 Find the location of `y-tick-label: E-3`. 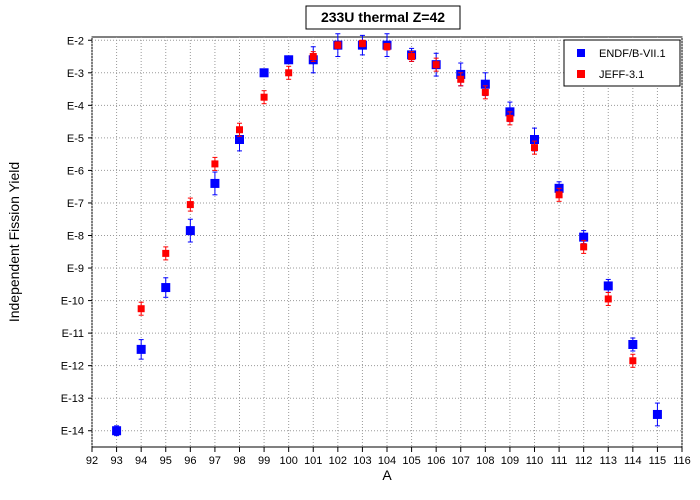

y-tick-label: E-3 is located at coordinates (75, 74).